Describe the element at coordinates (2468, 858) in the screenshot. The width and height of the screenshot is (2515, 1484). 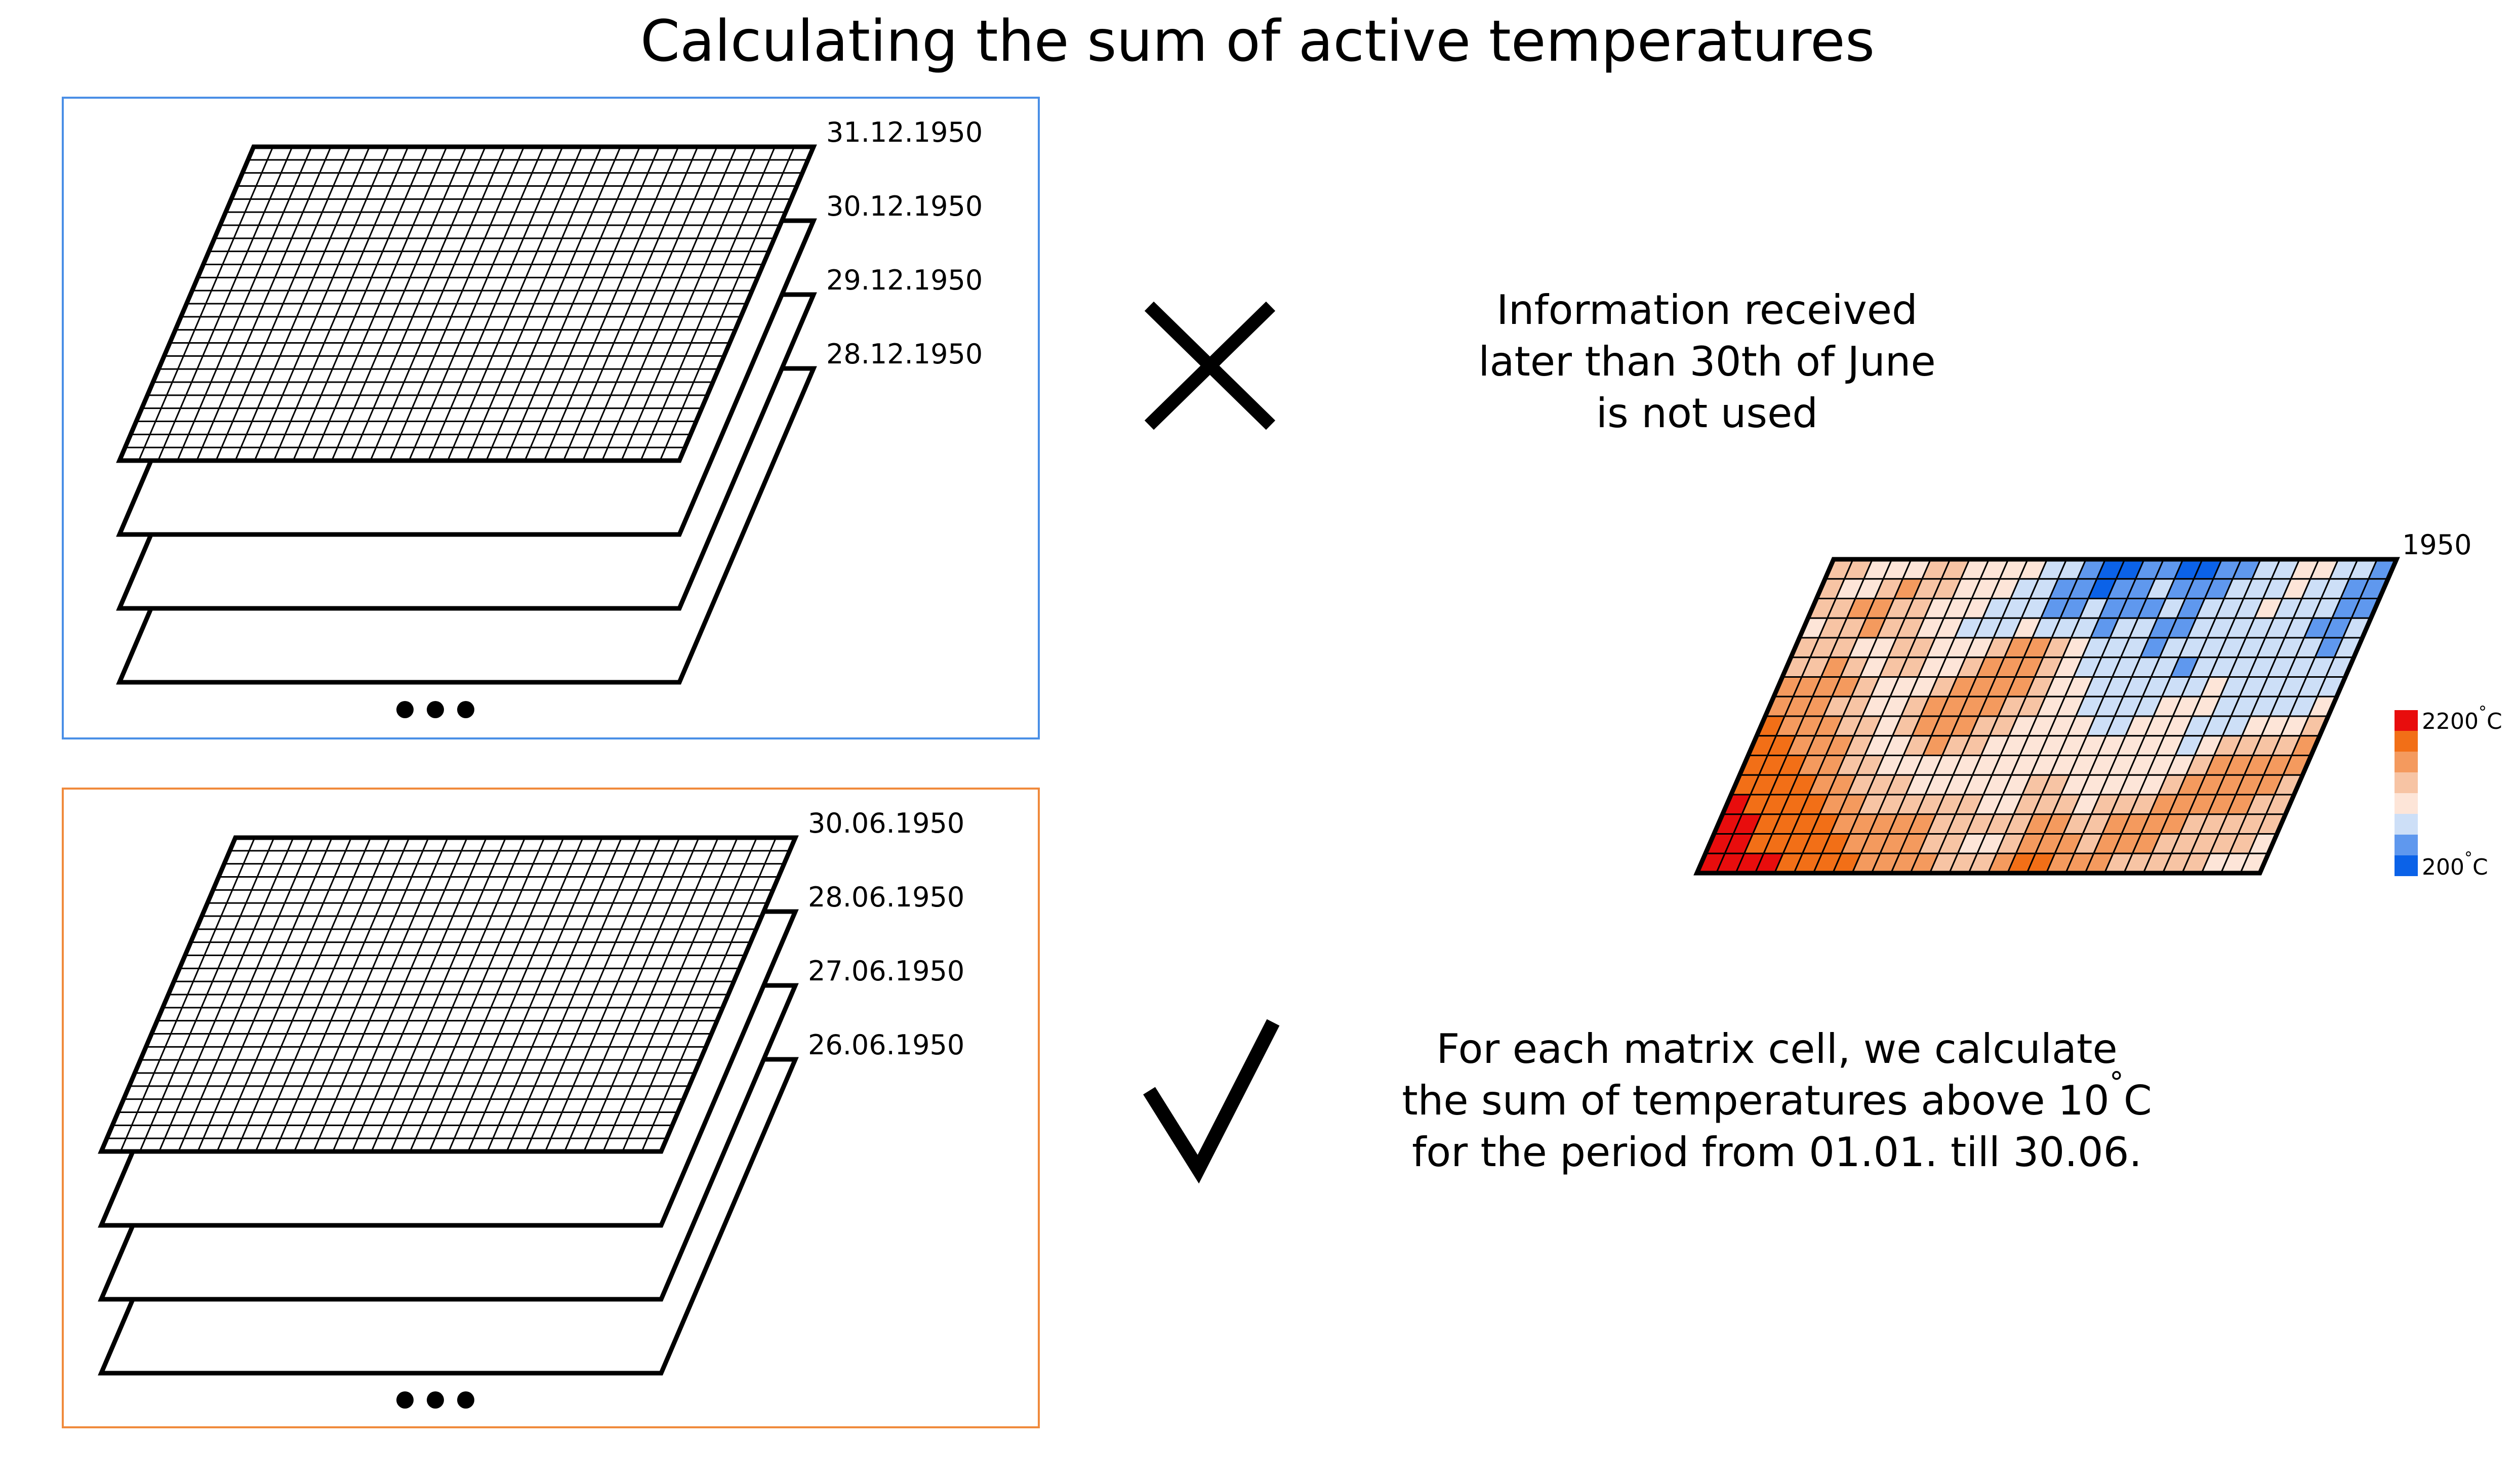
I see `legend-min-degree: °` at that location.